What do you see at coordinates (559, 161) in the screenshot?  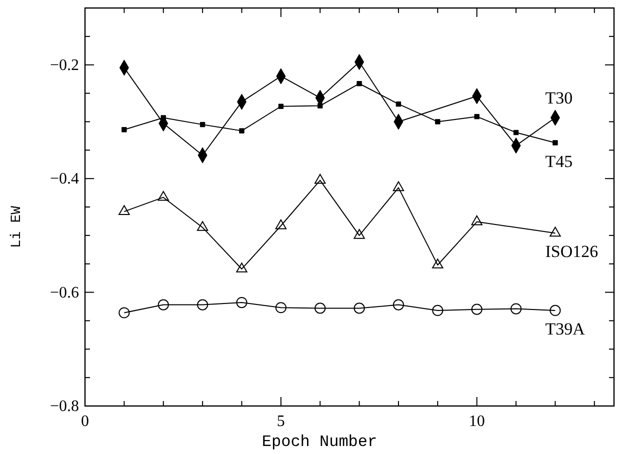 I see `legend-label: T45` at bounding box center [559, 161].